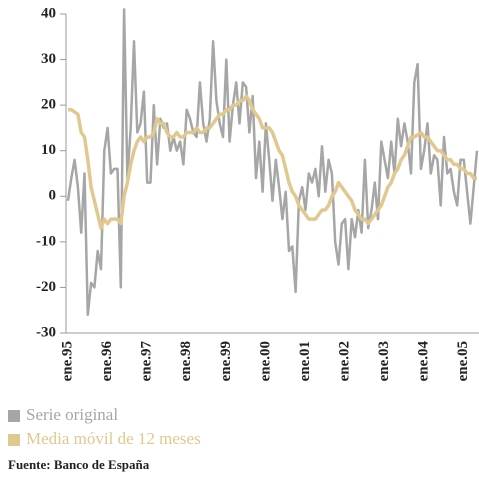  I want to click on y-tick-label: -20, so click(46, 287).